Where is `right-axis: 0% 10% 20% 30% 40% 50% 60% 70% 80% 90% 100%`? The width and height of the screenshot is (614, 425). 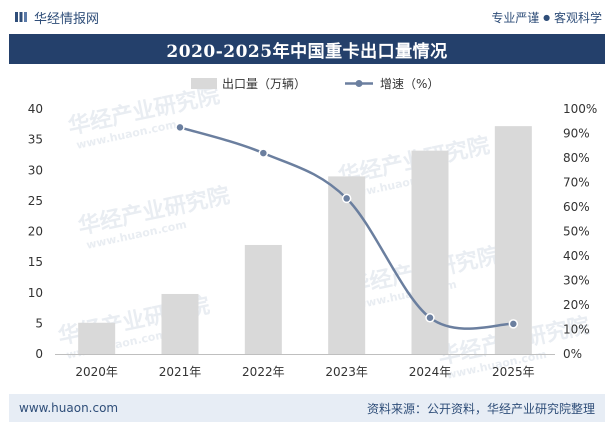
right-axis: 0% 10% 20% 30% 40% 50% 60% 70% 80% 90% 100% is located at coordinates (580, 231).